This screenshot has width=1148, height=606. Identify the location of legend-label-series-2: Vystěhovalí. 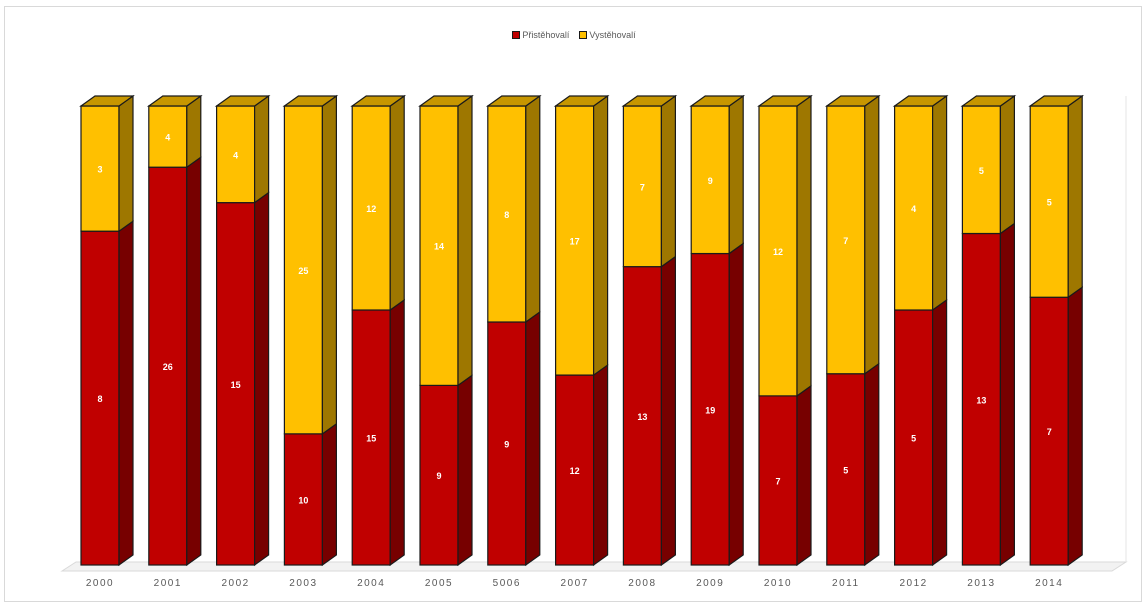
(612, 35).